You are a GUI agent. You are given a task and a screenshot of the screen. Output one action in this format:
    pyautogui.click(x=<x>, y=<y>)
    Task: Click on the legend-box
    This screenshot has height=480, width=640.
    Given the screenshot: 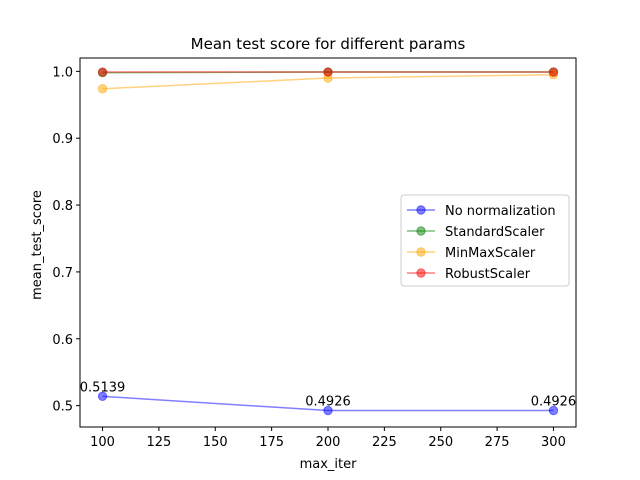 What is the action you would take?
    pyautogui.click(x=485, y=240)
    